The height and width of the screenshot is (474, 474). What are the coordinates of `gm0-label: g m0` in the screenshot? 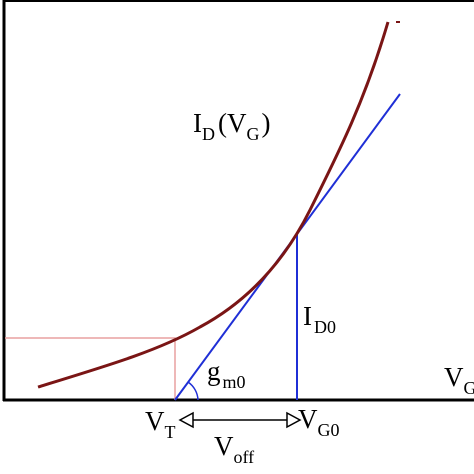 It's located at (226, 374).